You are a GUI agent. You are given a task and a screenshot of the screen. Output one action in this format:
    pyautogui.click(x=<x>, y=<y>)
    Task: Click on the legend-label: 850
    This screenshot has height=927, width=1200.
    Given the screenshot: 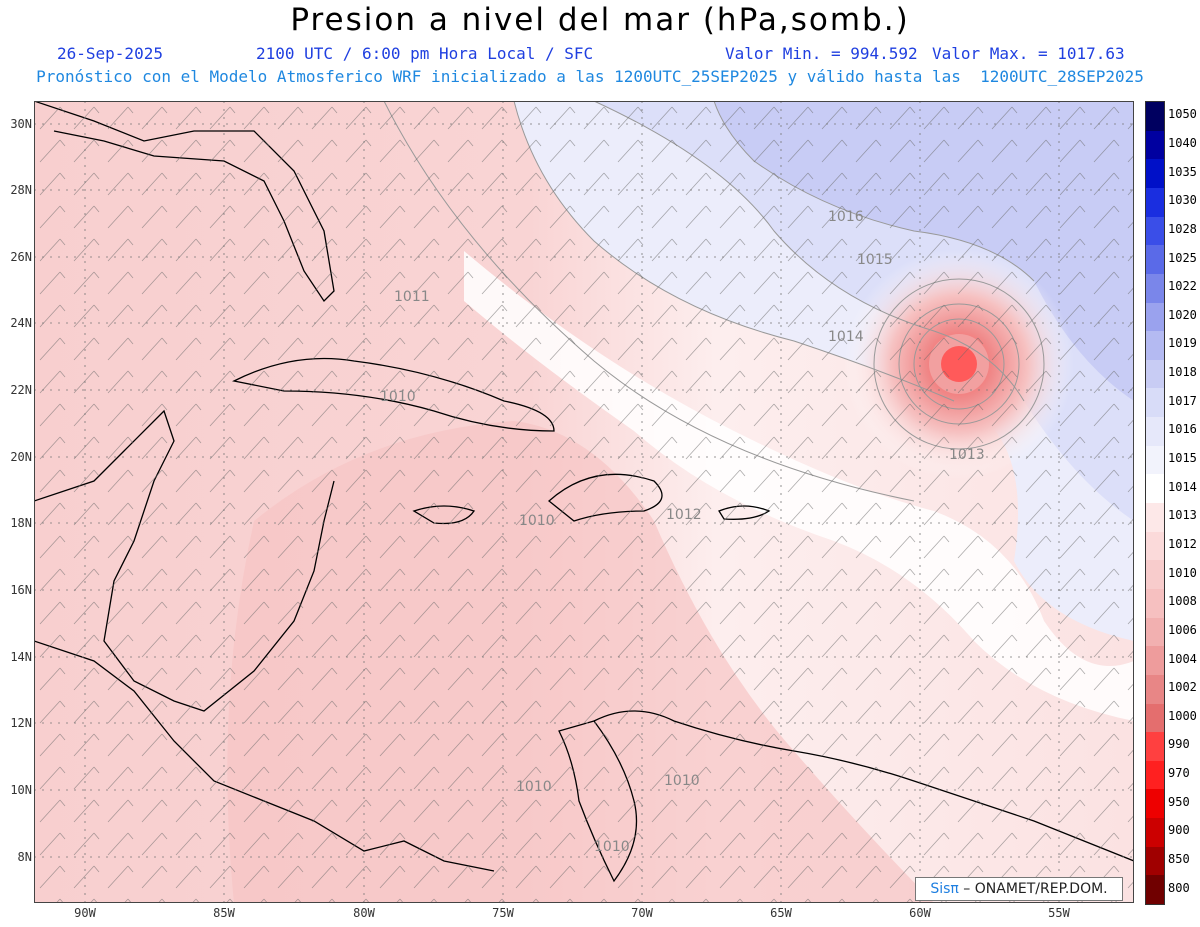 What is the action you would take?
    pyautogui.click(x=1179, y=859)
    